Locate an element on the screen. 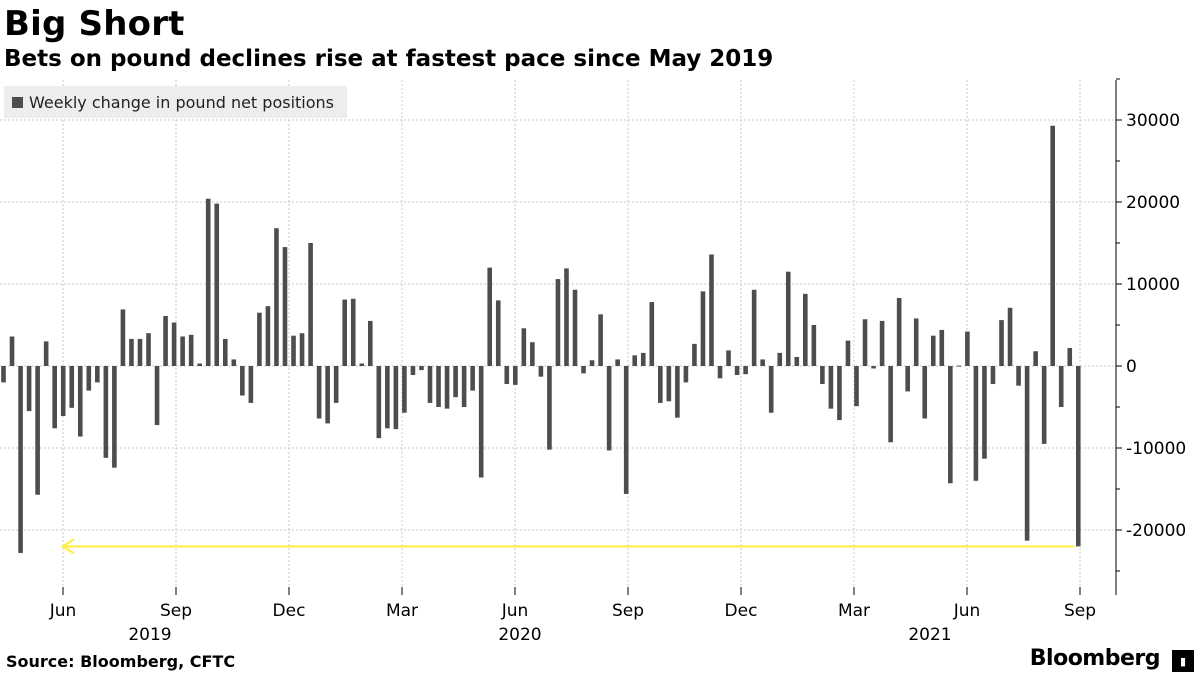  bloomberg-logo: Bloomberg is located at coordinates (1095, 658).